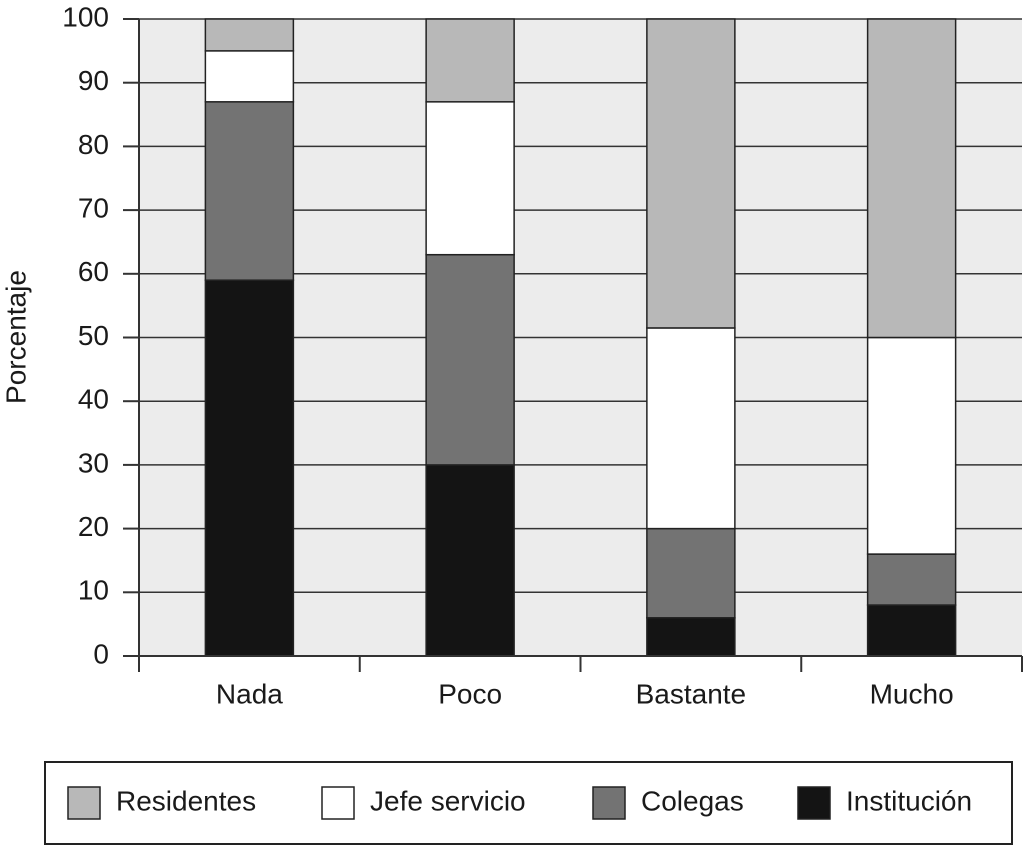  Describe the element at coordinates (912, 693) in the screenshot. I see `x-tick-label: Mucho` at that location.